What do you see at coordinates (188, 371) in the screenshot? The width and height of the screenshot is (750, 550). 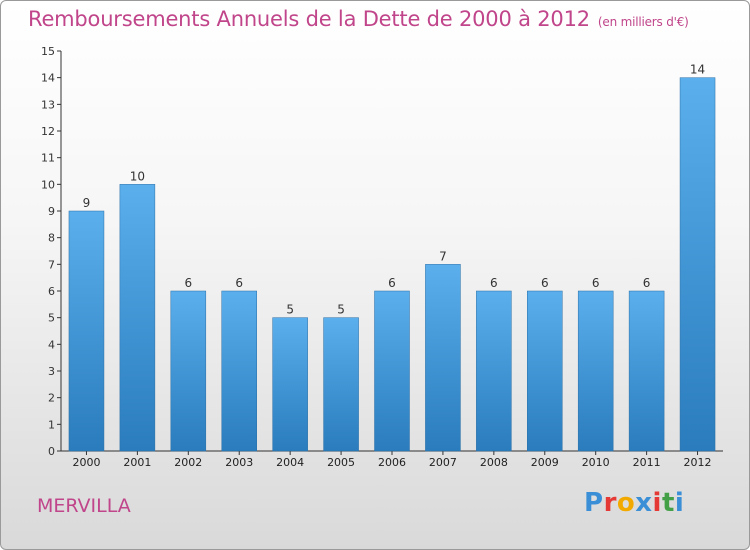 I see `bar-2002` at bounding box center [188, 371].